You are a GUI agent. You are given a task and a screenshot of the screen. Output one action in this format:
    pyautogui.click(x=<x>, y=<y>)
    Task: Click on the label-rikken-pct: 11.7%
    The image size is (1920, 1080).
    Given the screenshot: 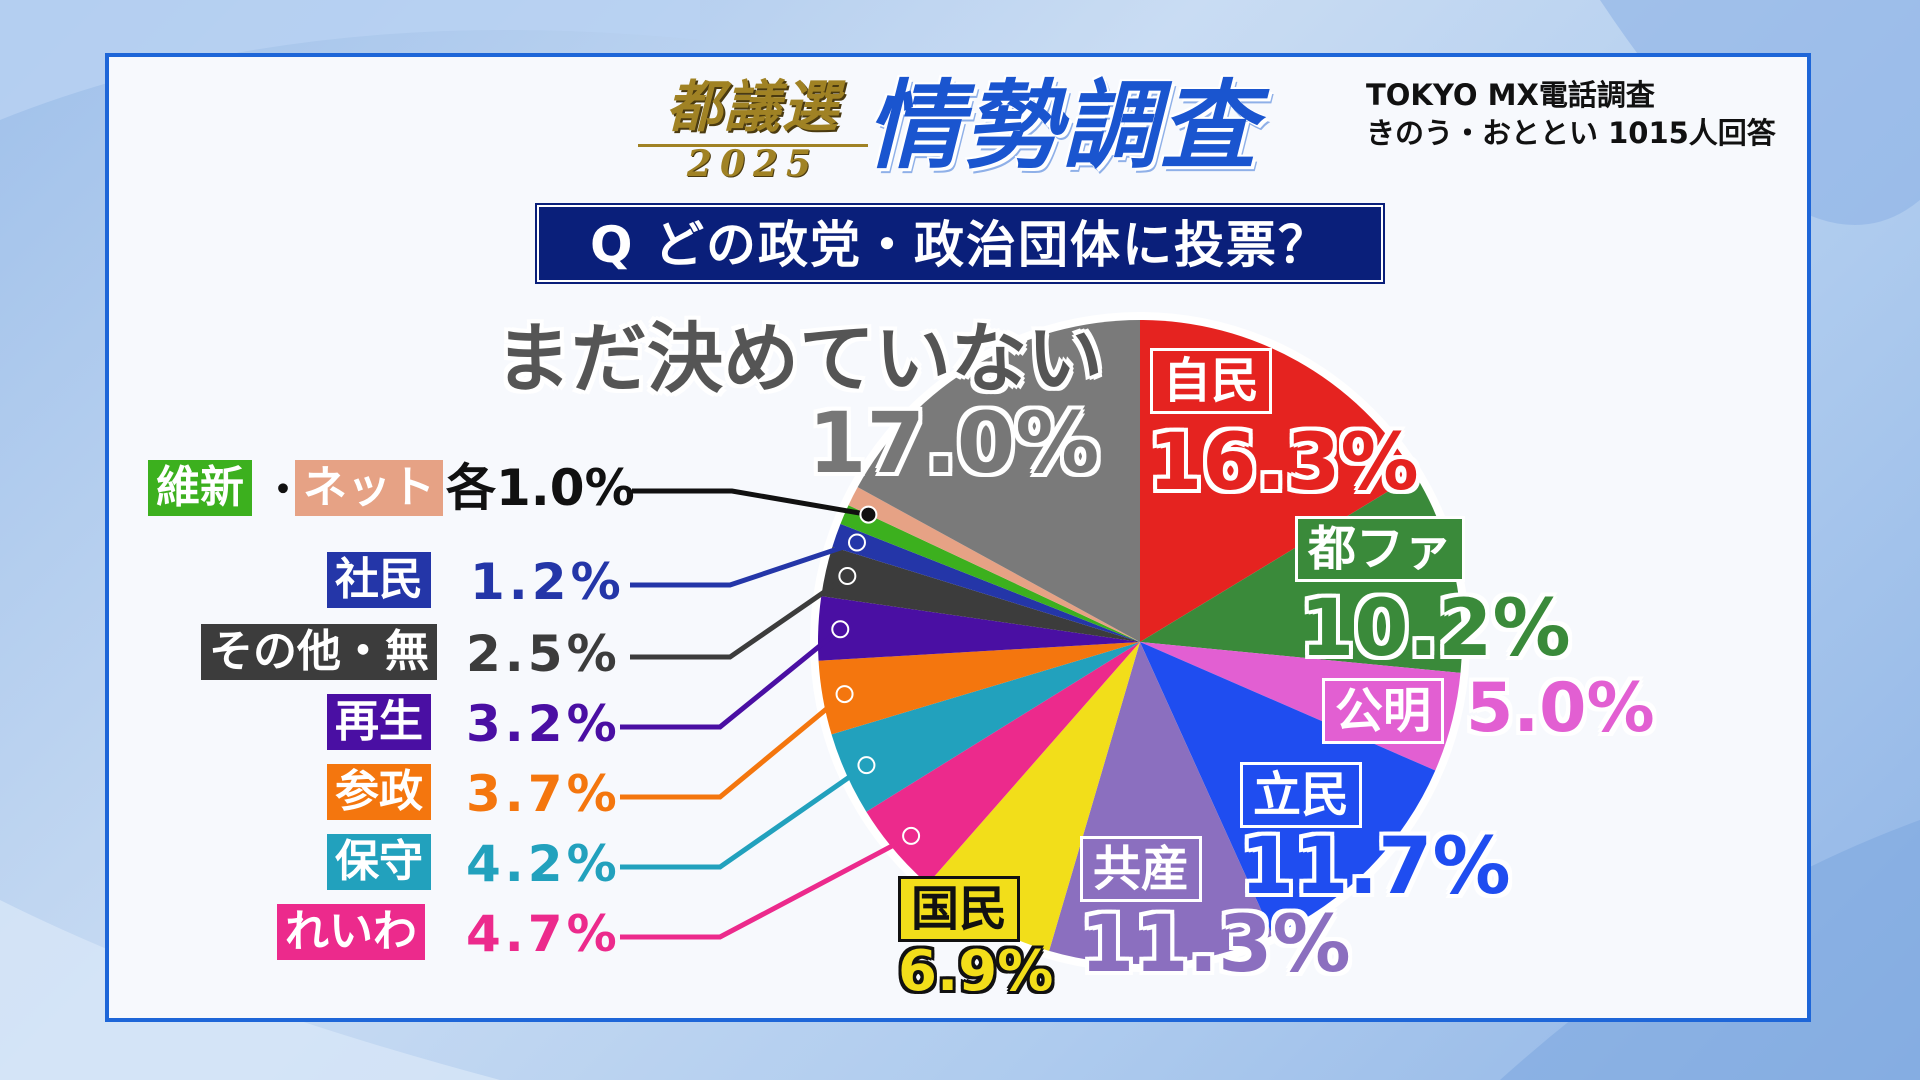 What is the action you would take?
    pyautogui.click(x=1375, y=867)
    